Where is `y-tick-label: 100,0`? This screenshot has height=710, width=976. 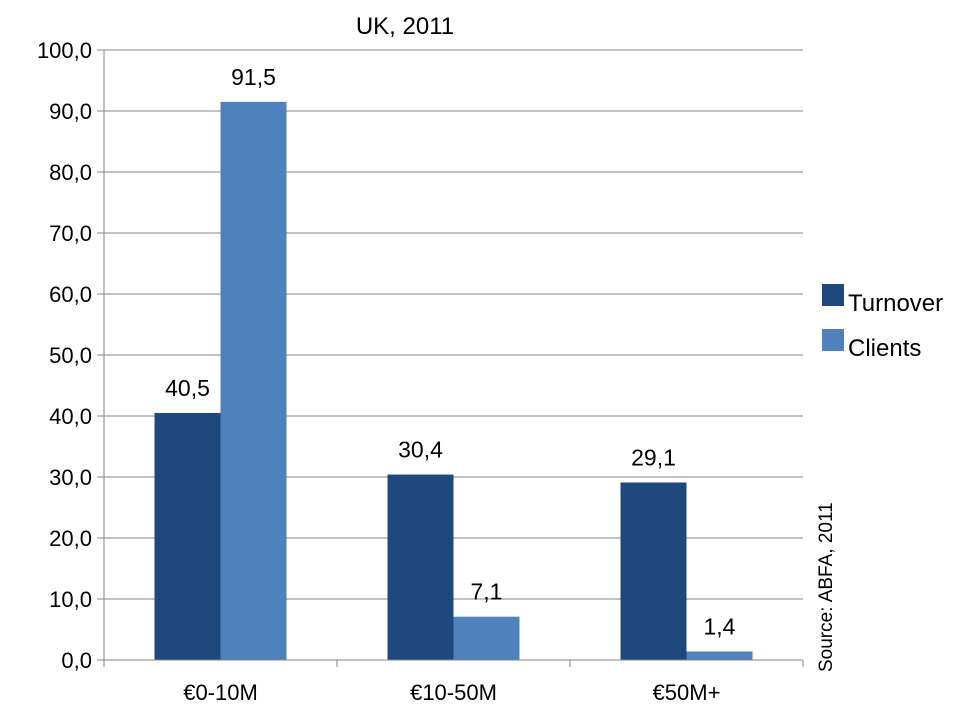 y-tick-label: 100,0 is located at coordinates (64, 50).